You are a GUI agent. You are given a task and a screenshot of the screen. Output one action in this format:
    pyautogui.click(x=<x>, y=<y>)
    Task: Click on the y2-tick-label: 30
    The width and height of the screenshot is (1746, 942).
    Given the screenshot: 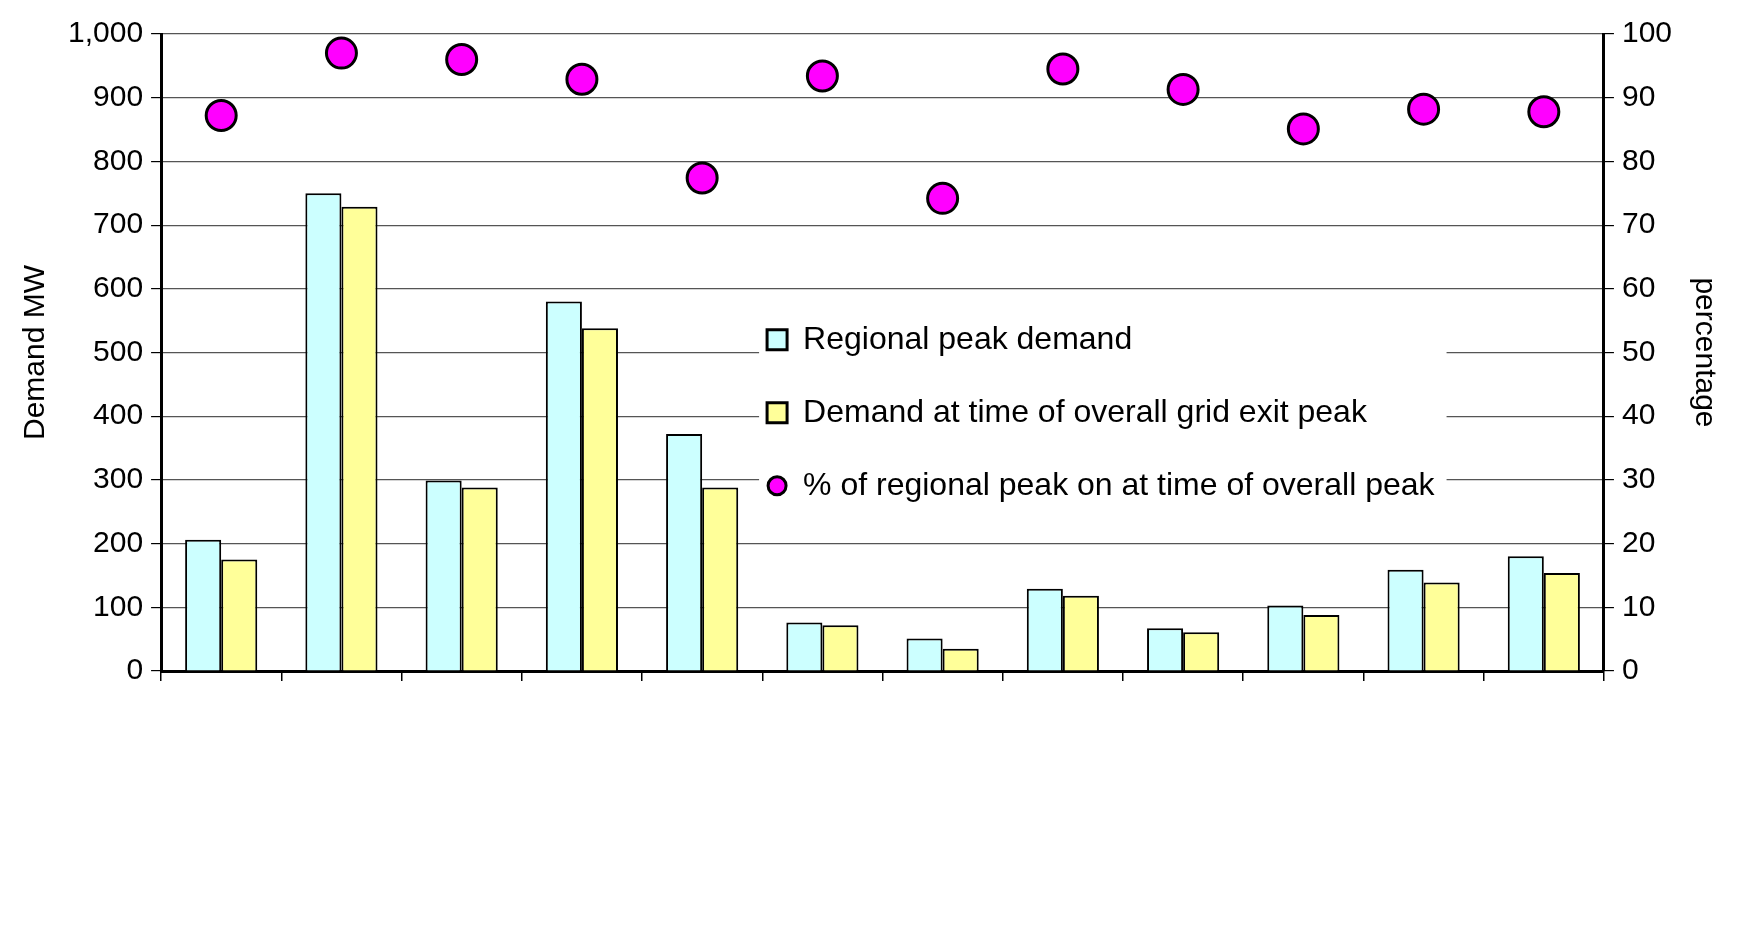 What is the action you would take?
    pyautogui.click(x=1638, y=478)
    